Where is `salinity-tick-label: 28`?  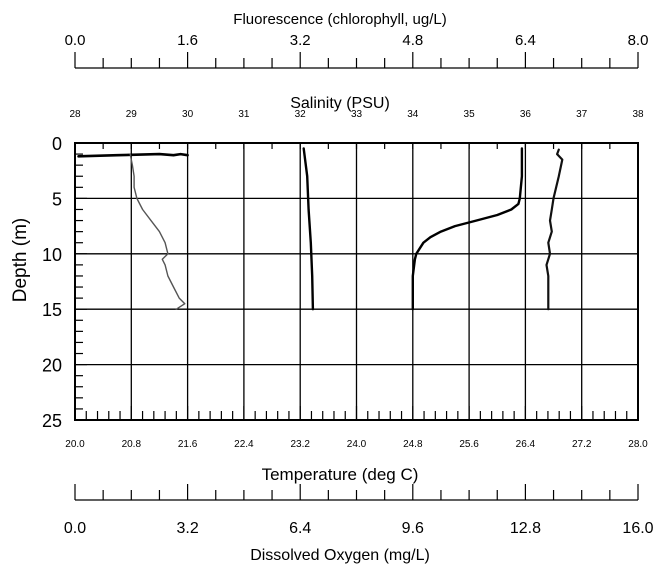
salinity-tick-label: 28 is located at coordinates (75, 114).